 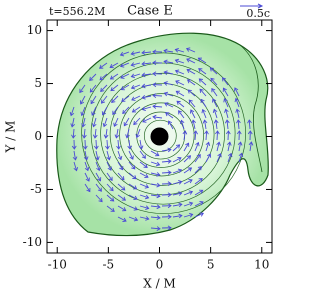 I want to click on x-tick-label: -5, so click(x=109, y=265).